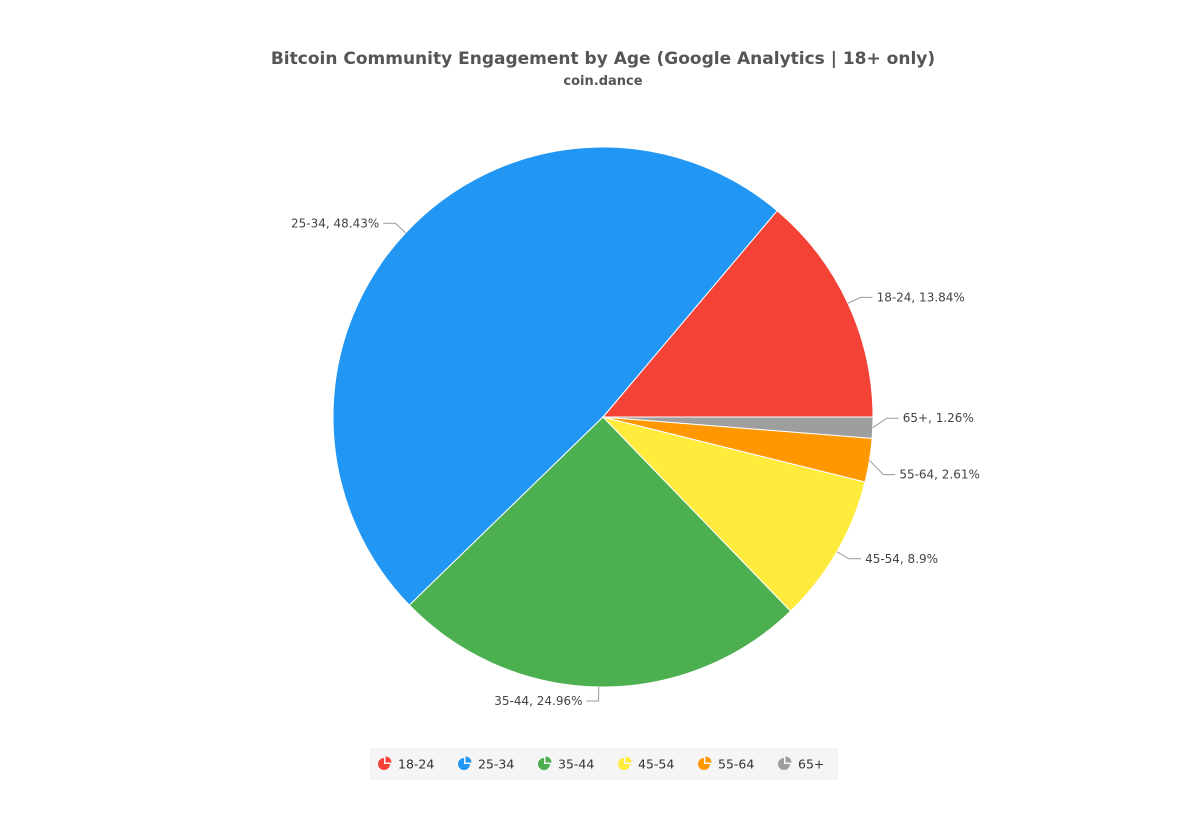  What do you see at coordinates (885, 423) in the screenshot?
I see `label-connector-65+` at bounding box center [885, 423].